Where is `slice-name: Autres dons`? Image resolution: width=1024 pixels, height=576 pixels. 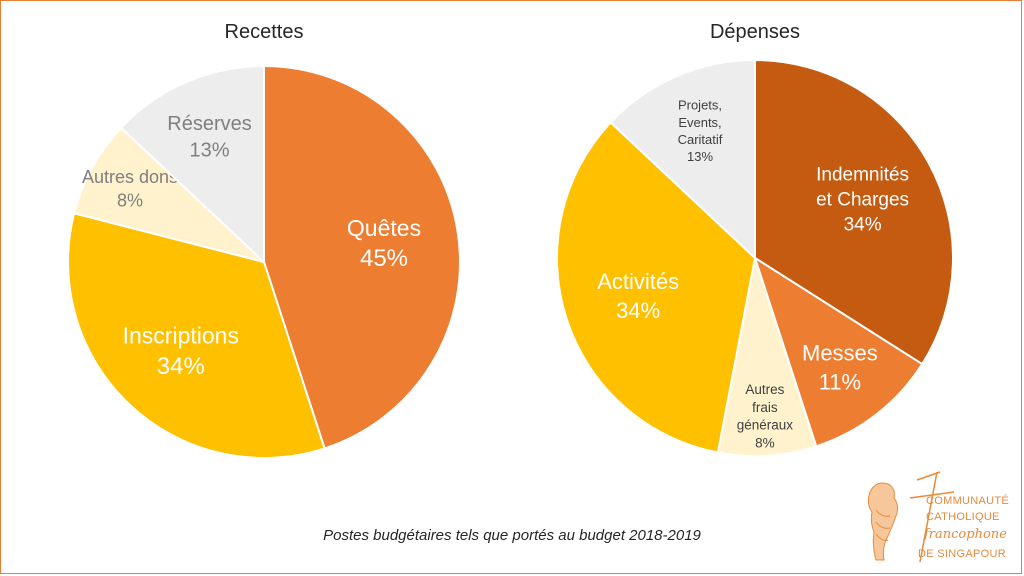
slice-name: Autres dons is located at coordinates (130, 177).